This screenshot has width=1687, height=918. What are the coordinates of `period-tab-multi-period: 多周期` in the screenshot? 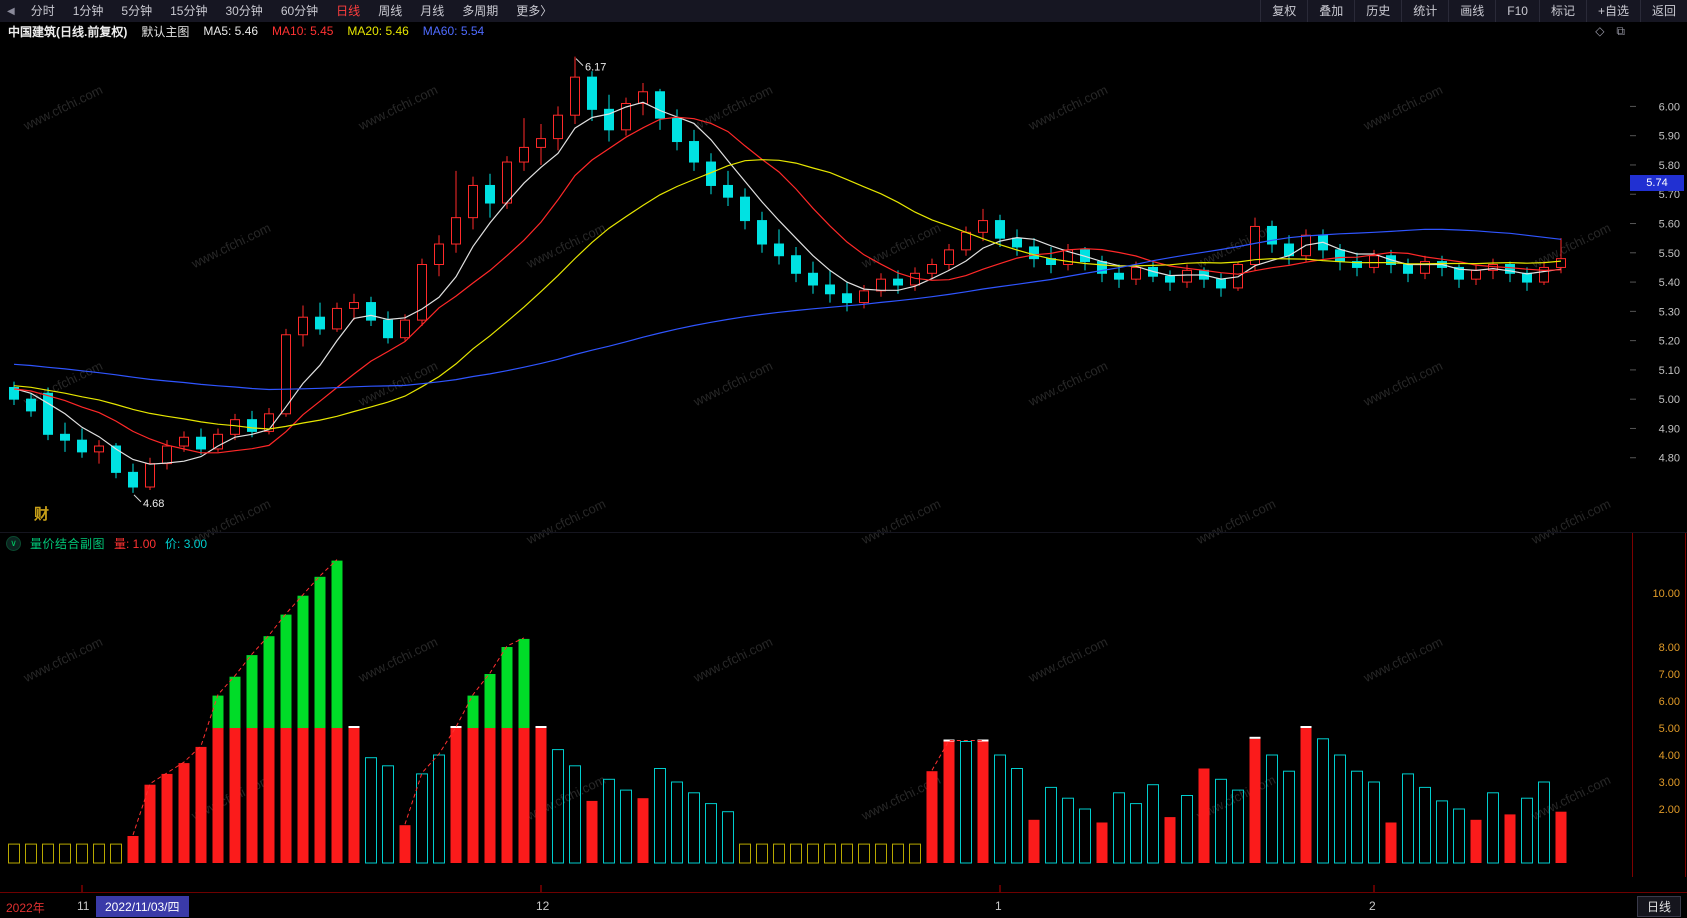 It's located at (480, 11).